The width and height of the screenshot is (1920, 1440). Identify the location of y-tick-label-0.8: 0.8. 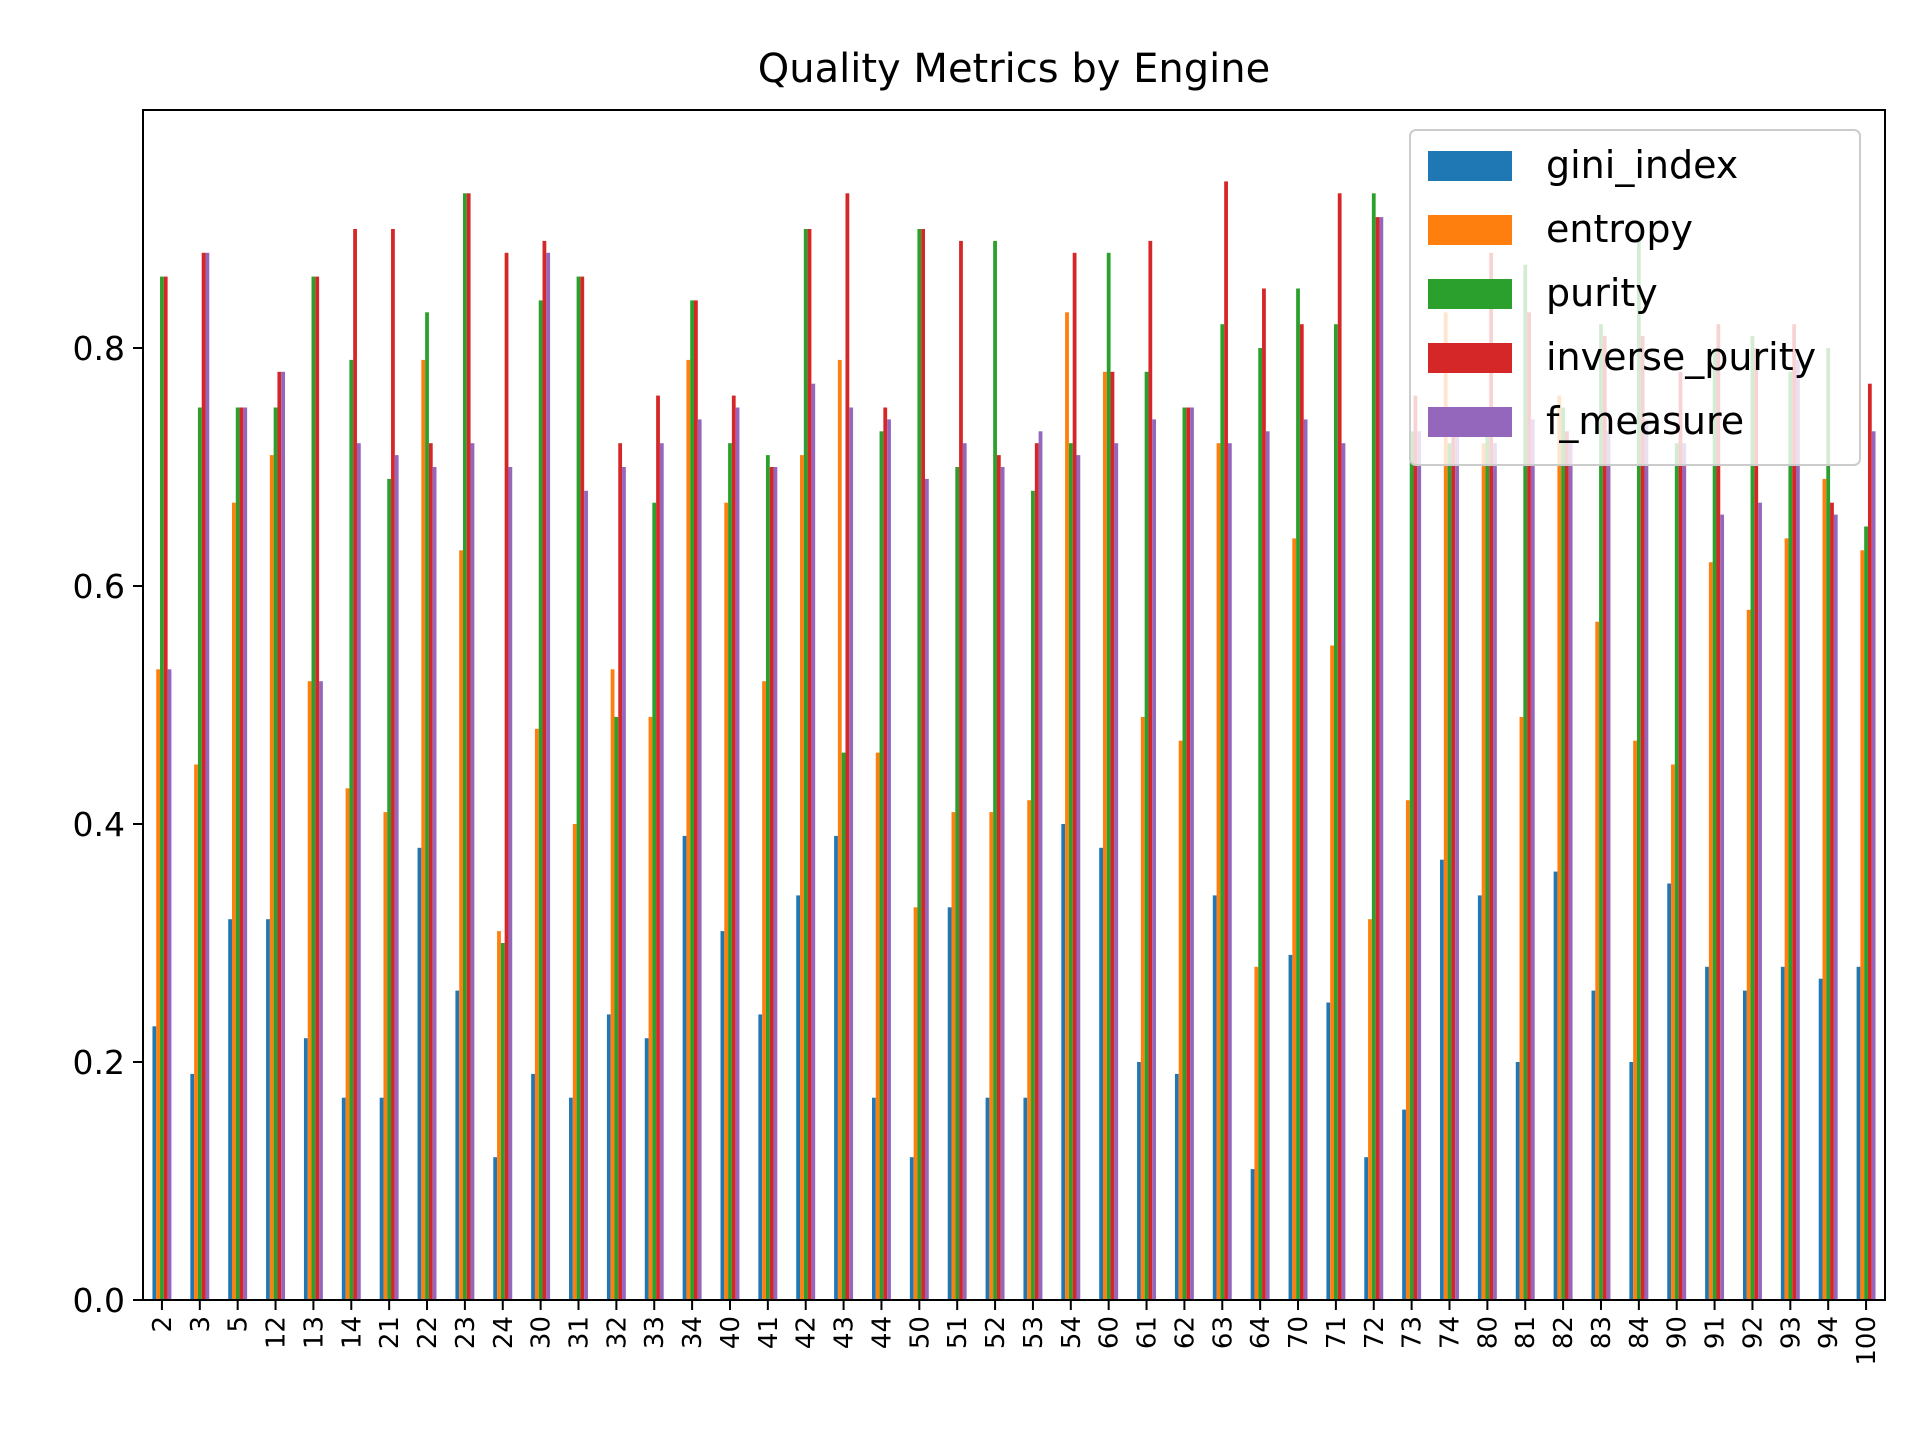
(99, 348).